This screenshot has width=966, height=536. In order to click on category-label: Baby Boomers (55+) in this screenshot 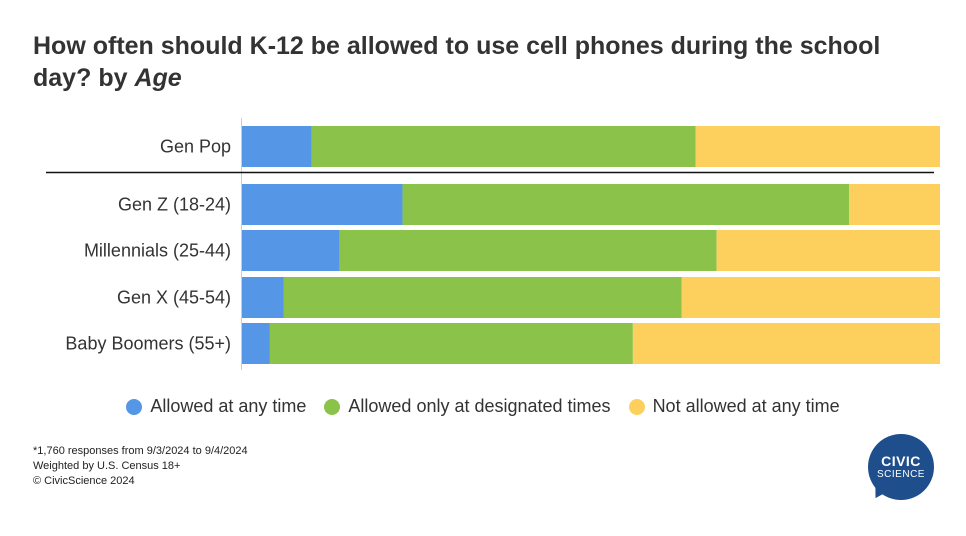, I will do `click(148, 344)`.